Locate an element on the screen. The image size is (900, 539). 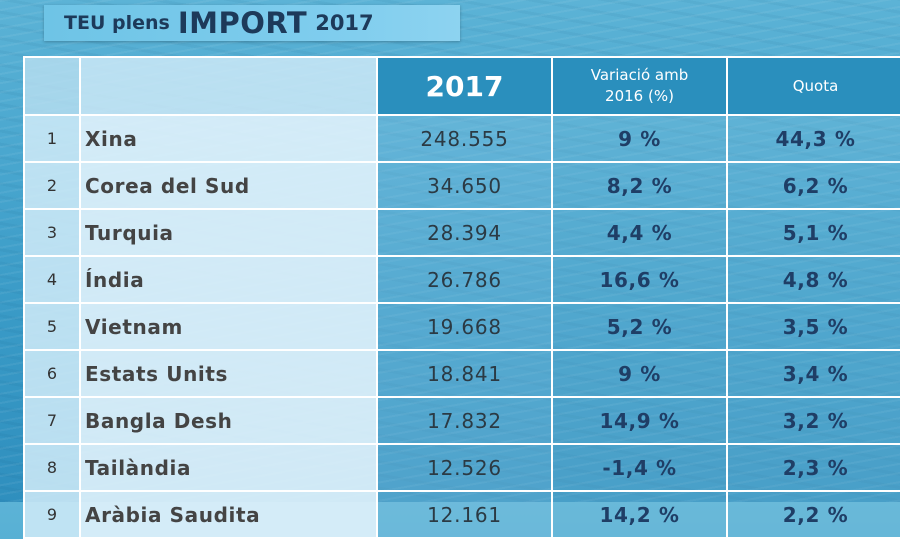
rank-cell: 3 is located at coordinates (52, 232).